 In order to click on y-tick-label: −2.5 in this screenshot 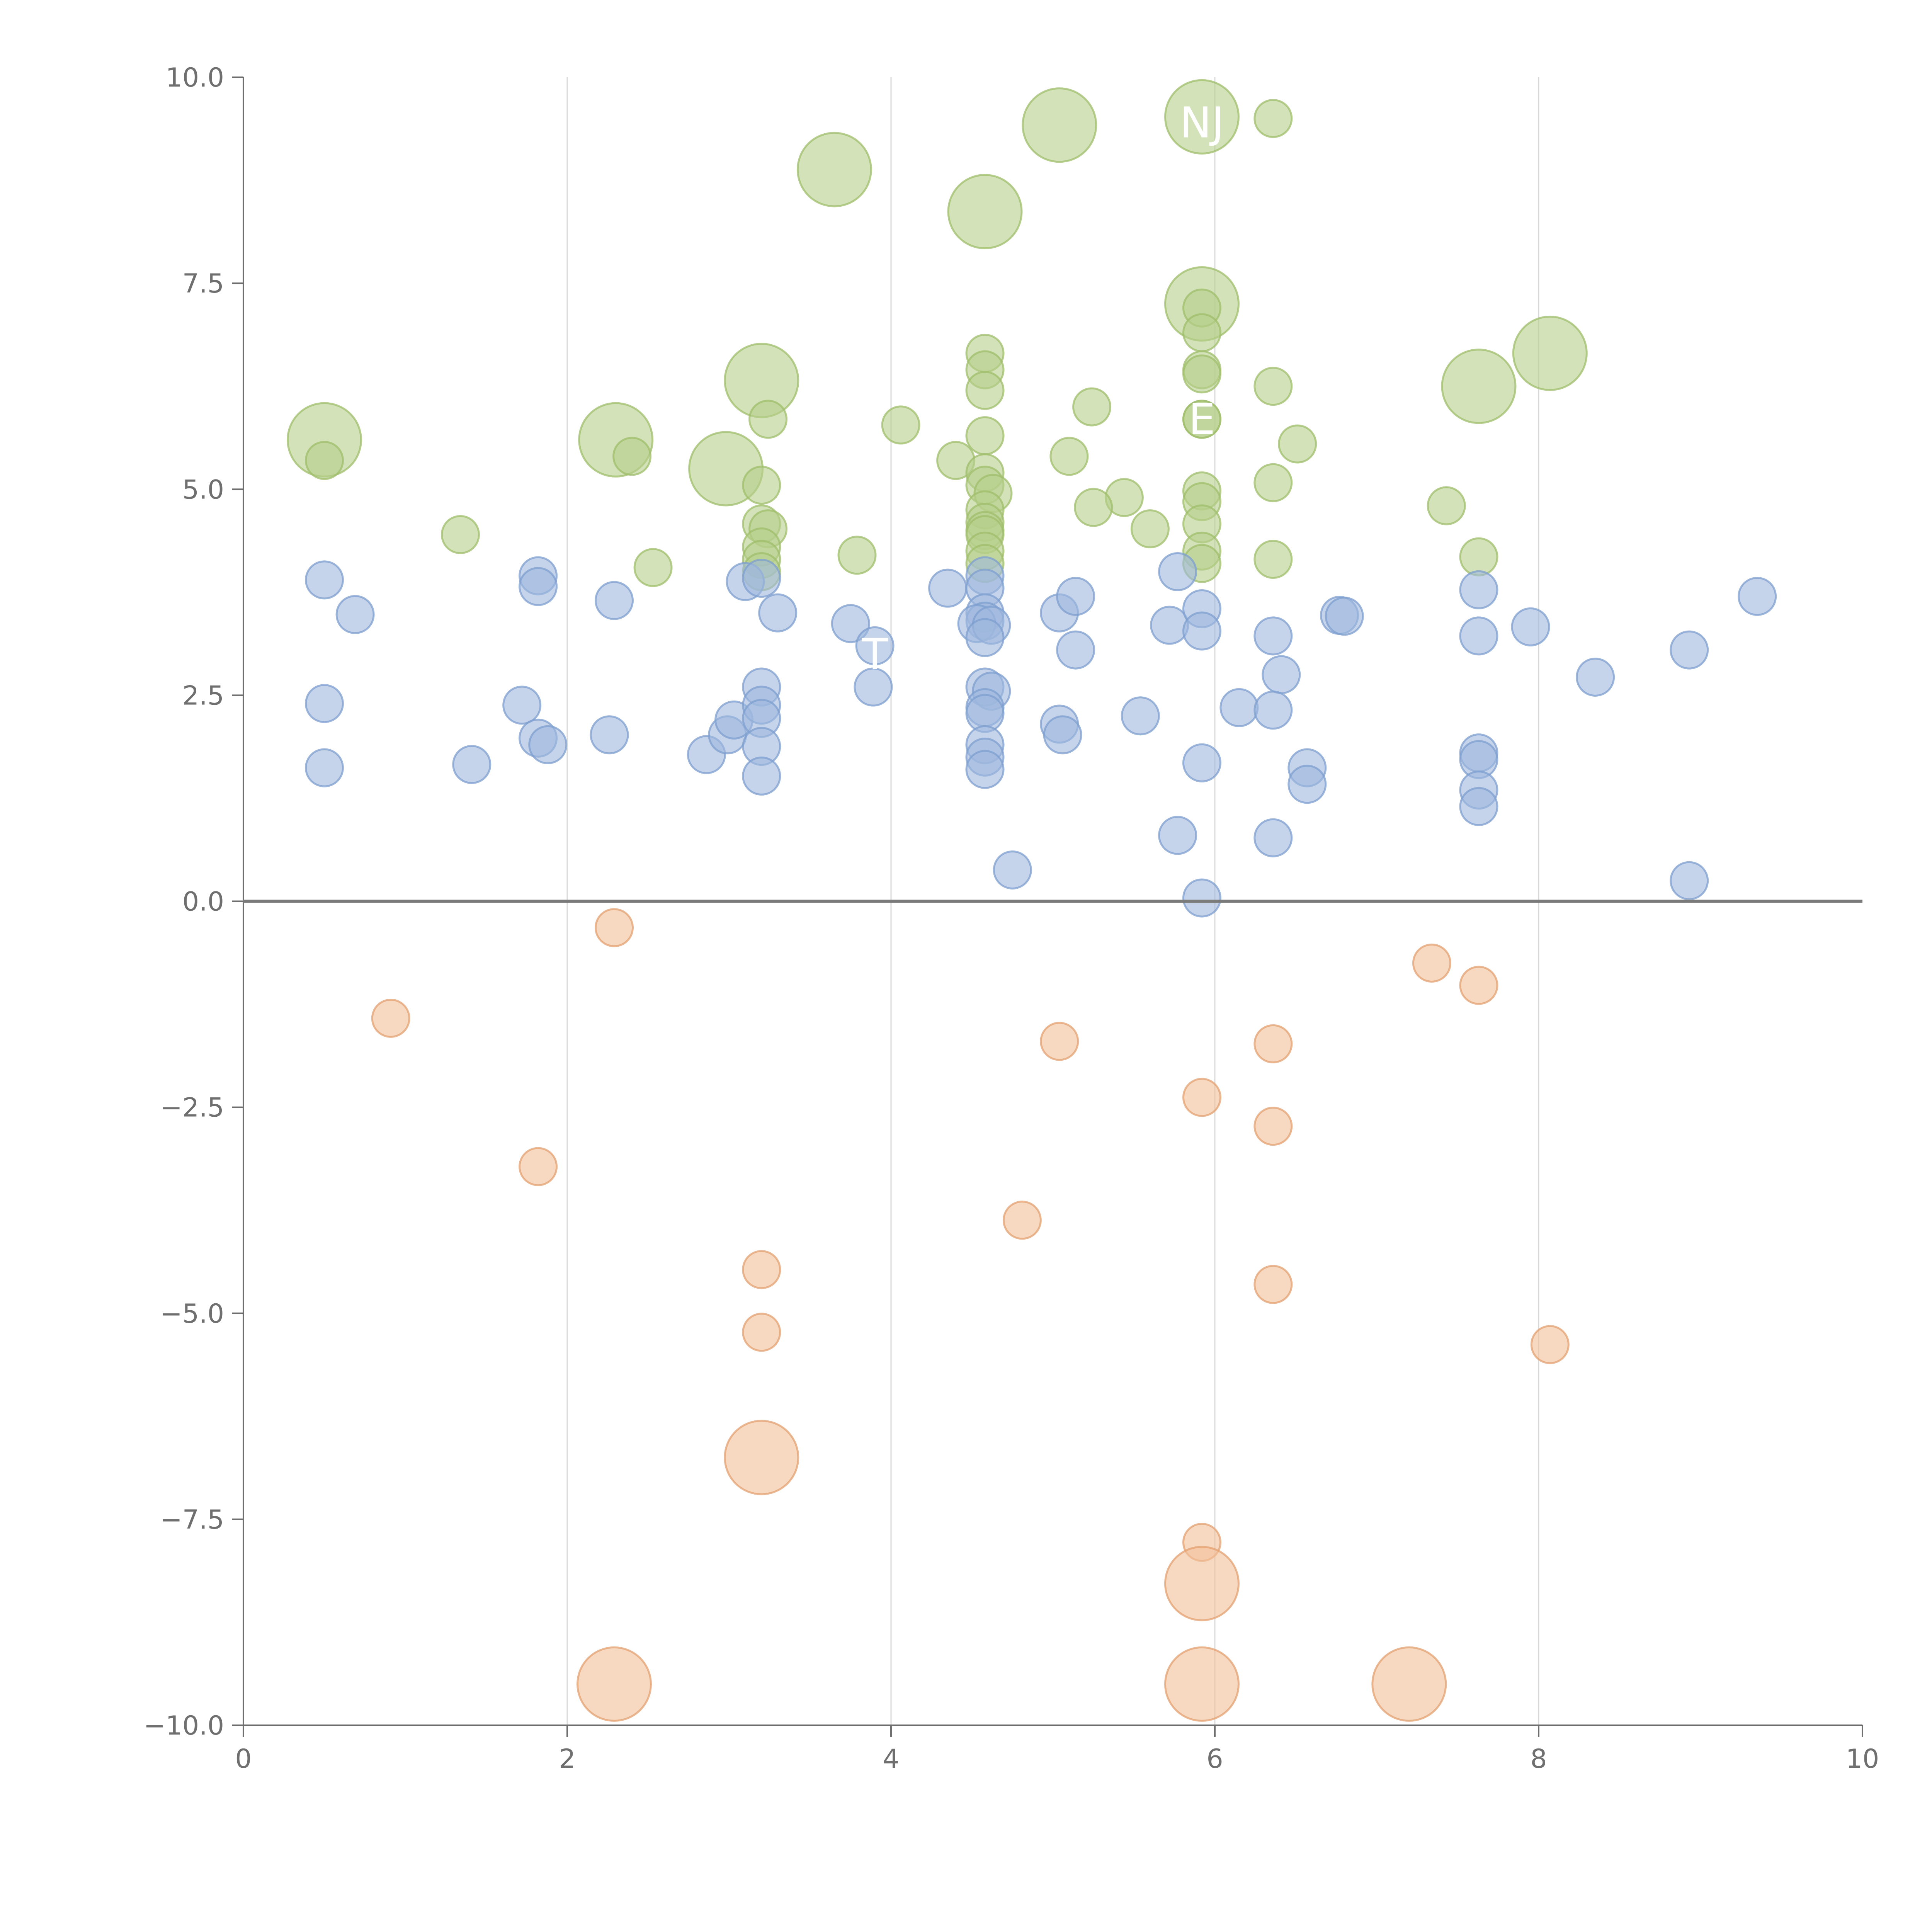, I will do `click(192, 1108)`.